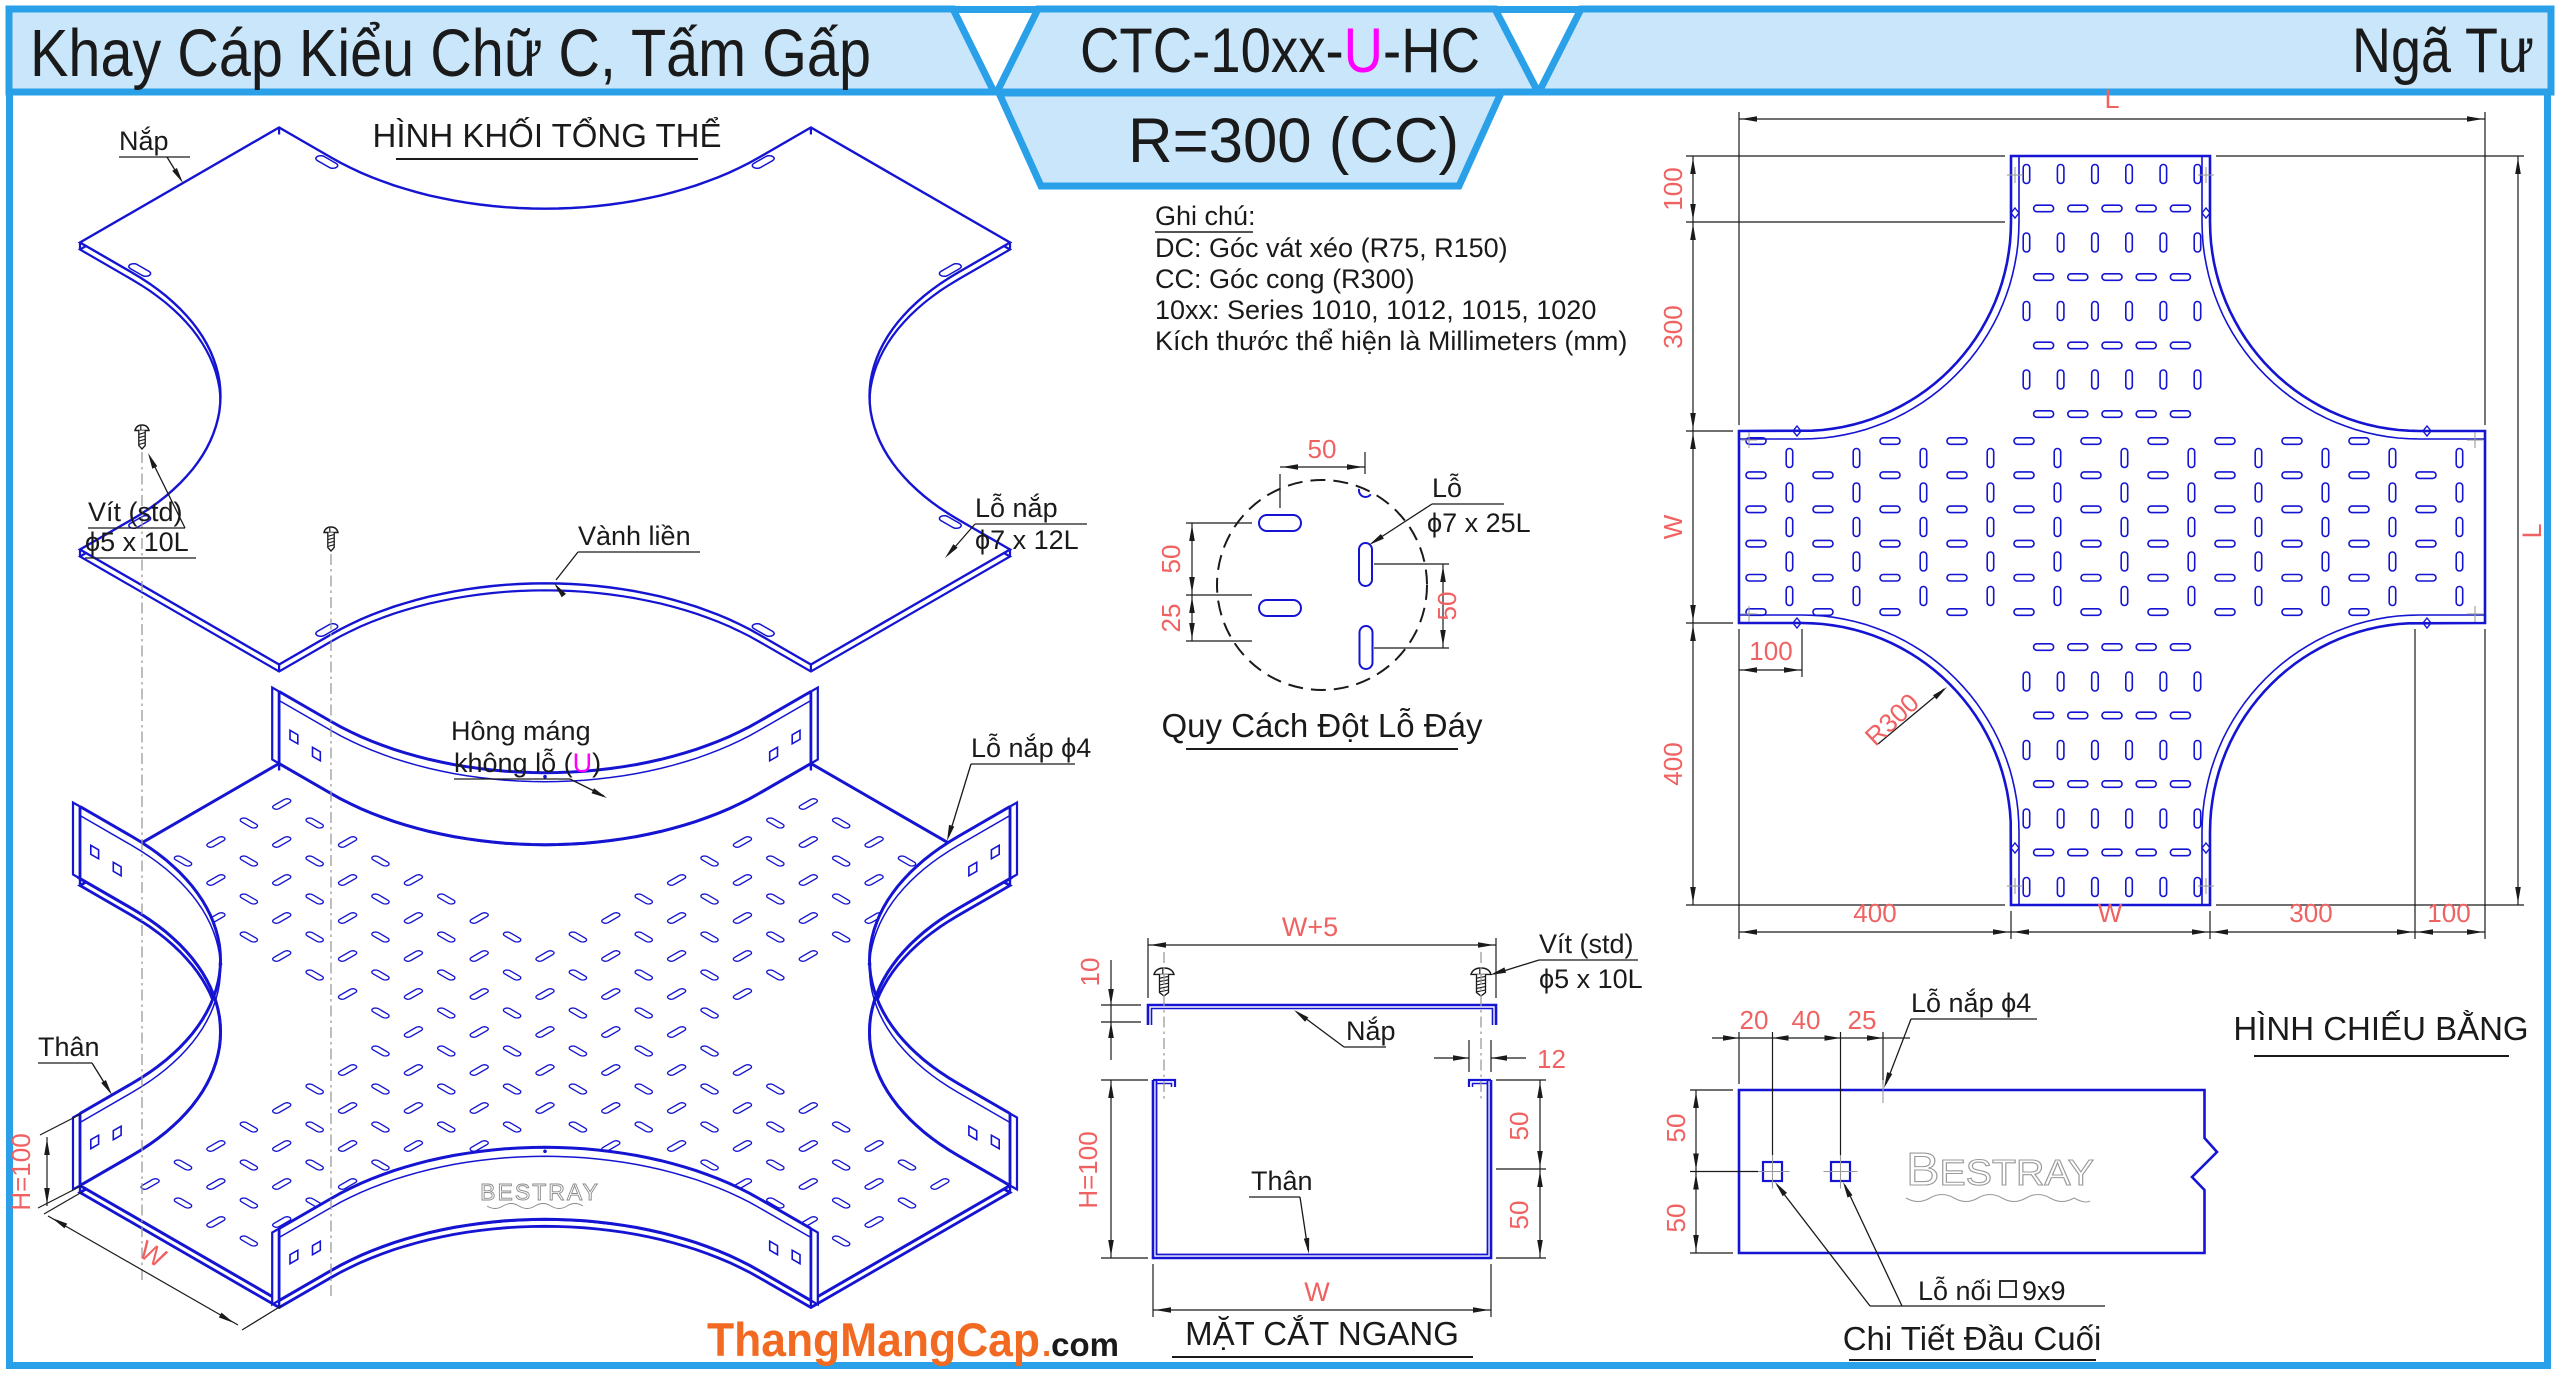 Image resolution: width=2560 pixels, height=1373 pixels. What do you see at coordinates (527, 762) in the screenshot?
I see `svg-text: không lỗ (U)` at bounding box center [527, 762].